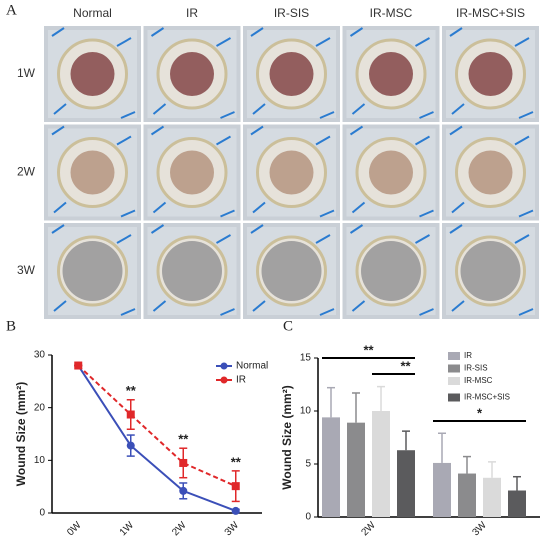 This screenshot has height=542, width=546. Describe the element at coordinates (468, 355) in the screenshot. I see `legend-label: IR` at that location.